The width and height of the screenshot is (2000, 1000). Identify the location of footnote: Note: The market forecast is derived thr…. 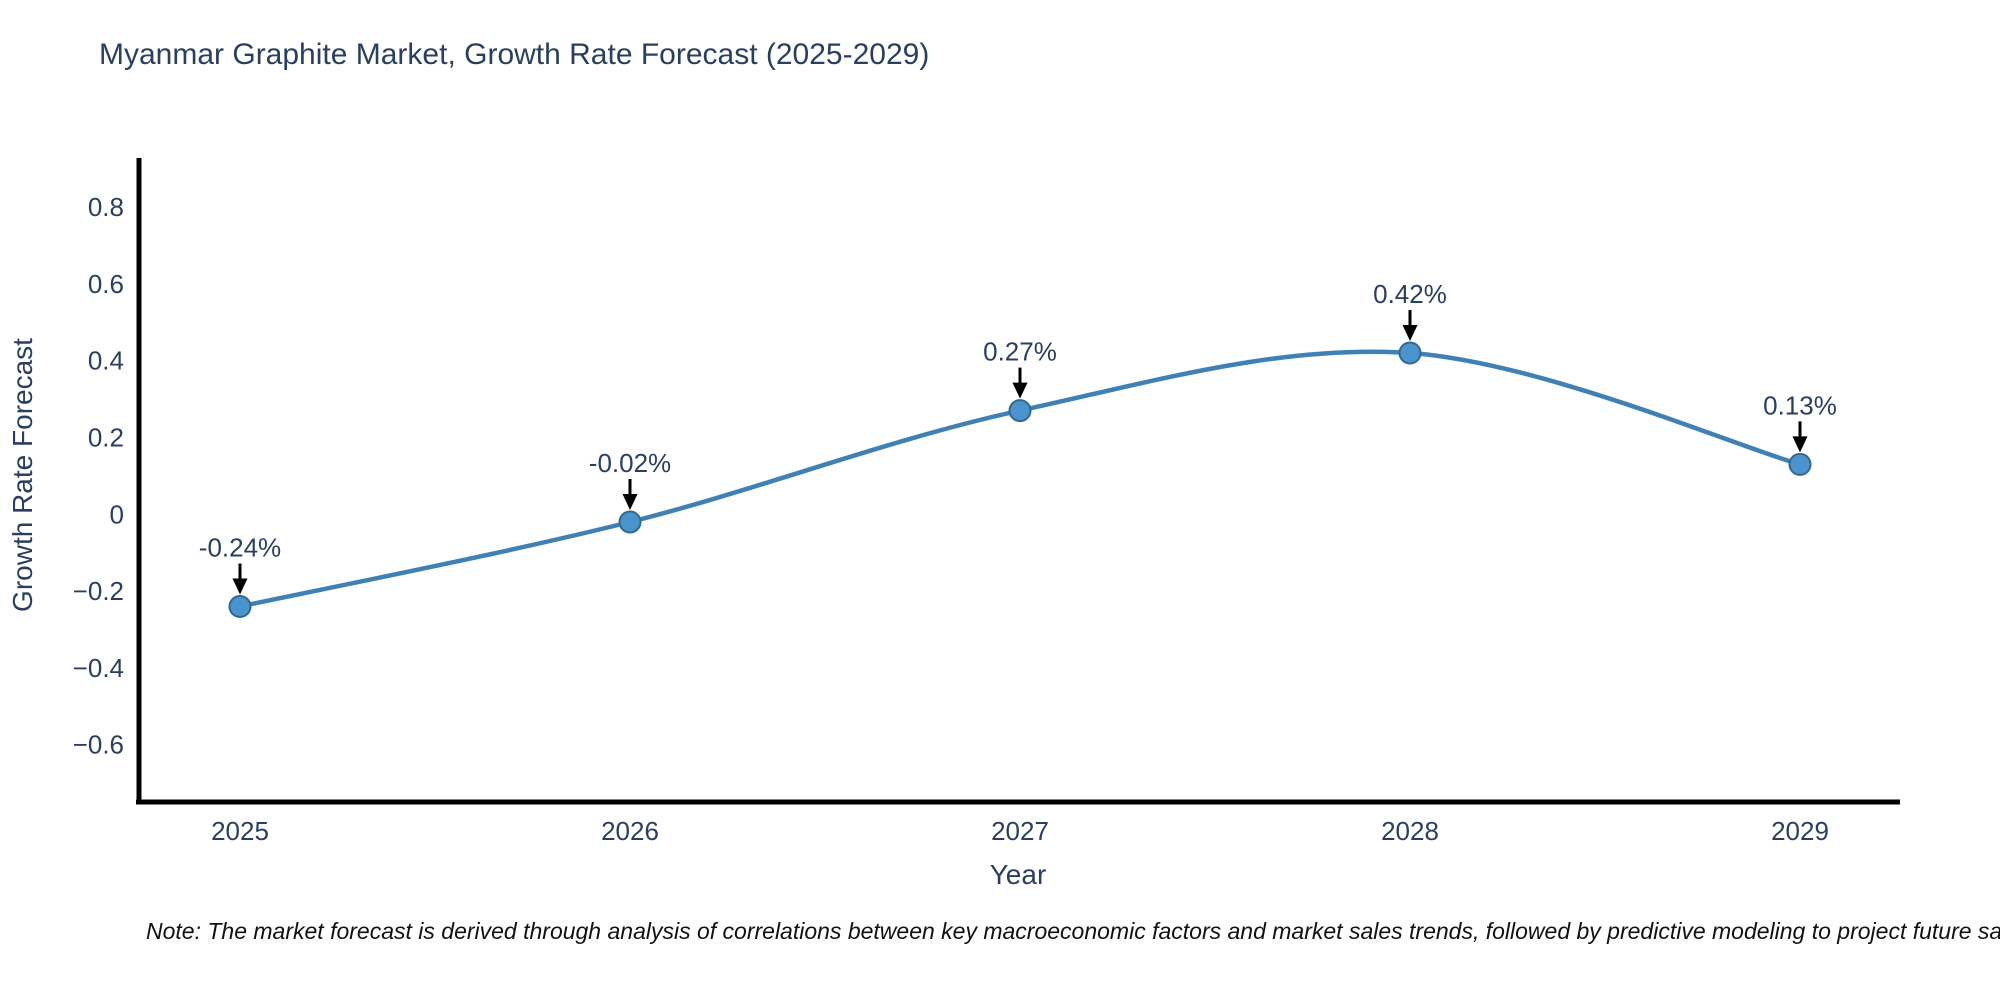
(1073, 931).